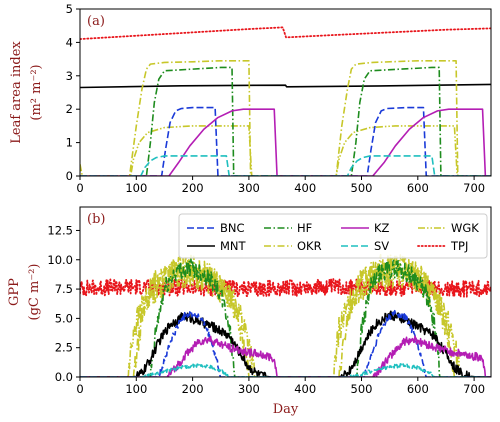  I want to click on legend: BNC HF KZ WGK MNT OKR SV TPJ, so click(333, 236).